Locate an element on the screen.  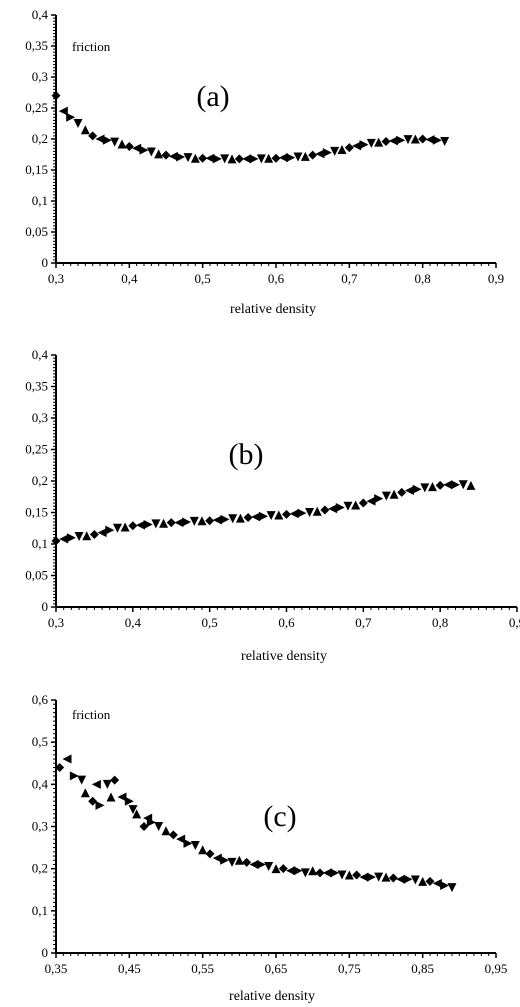
y-tick-label: 0,3 is located at coordinates (40, 417).